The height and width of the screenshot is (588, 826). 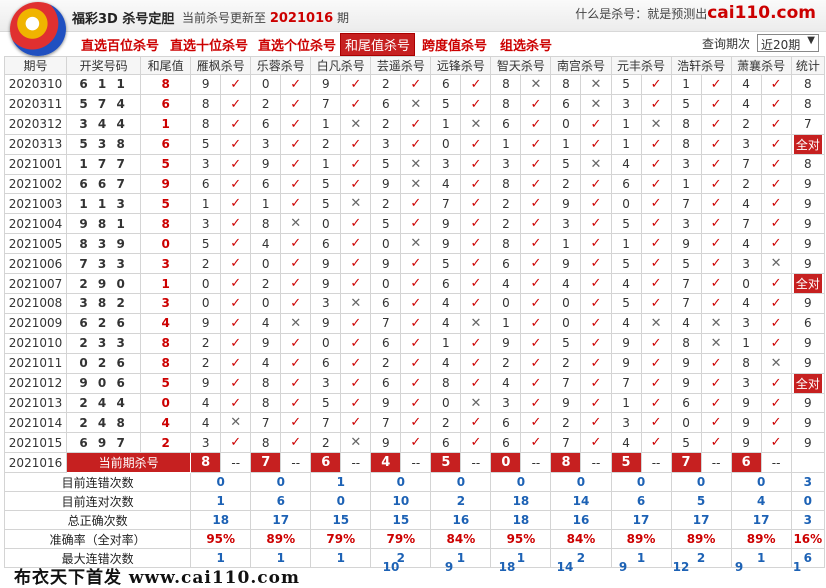 What do you see at coordinates (761, 13) in the screenshot?
I see `site-brand: cai110.com` at bounding box center [761, 13].